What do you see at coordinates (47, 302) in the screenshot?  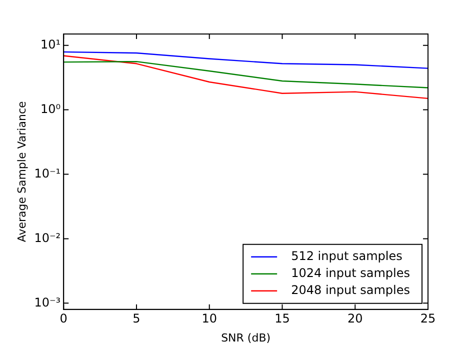 I see `y-tick-label: 10⁻³` at bounding box center [47, 302].